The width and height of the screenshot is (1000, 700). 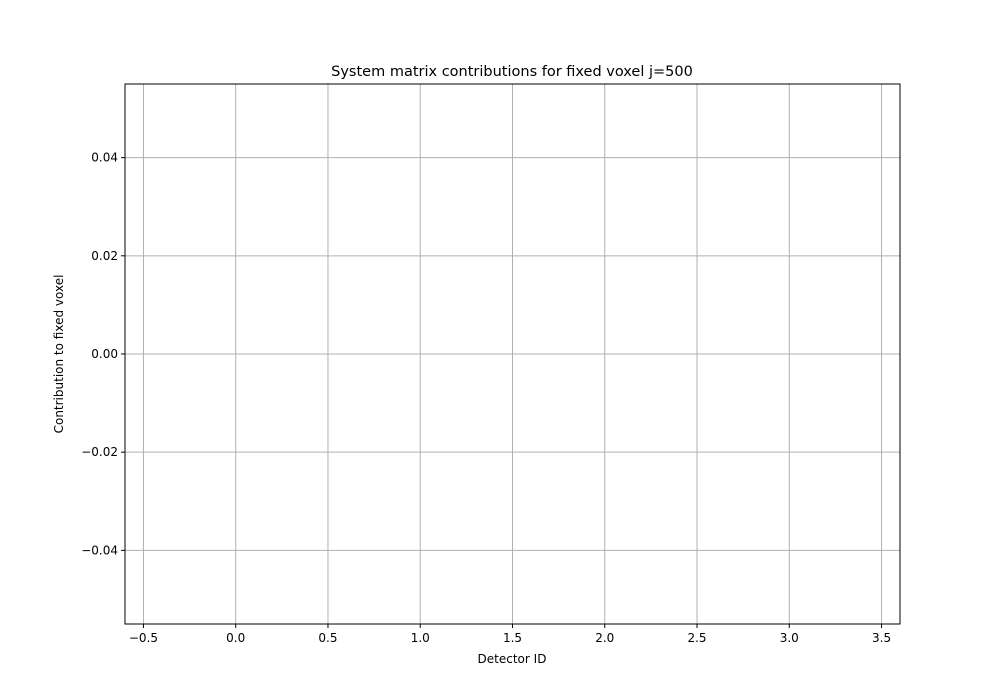 What do you see at coordinates (143, 638) in the screenshot?
I see `x-tick-label: −0.5` at bounding box center [143, 638].